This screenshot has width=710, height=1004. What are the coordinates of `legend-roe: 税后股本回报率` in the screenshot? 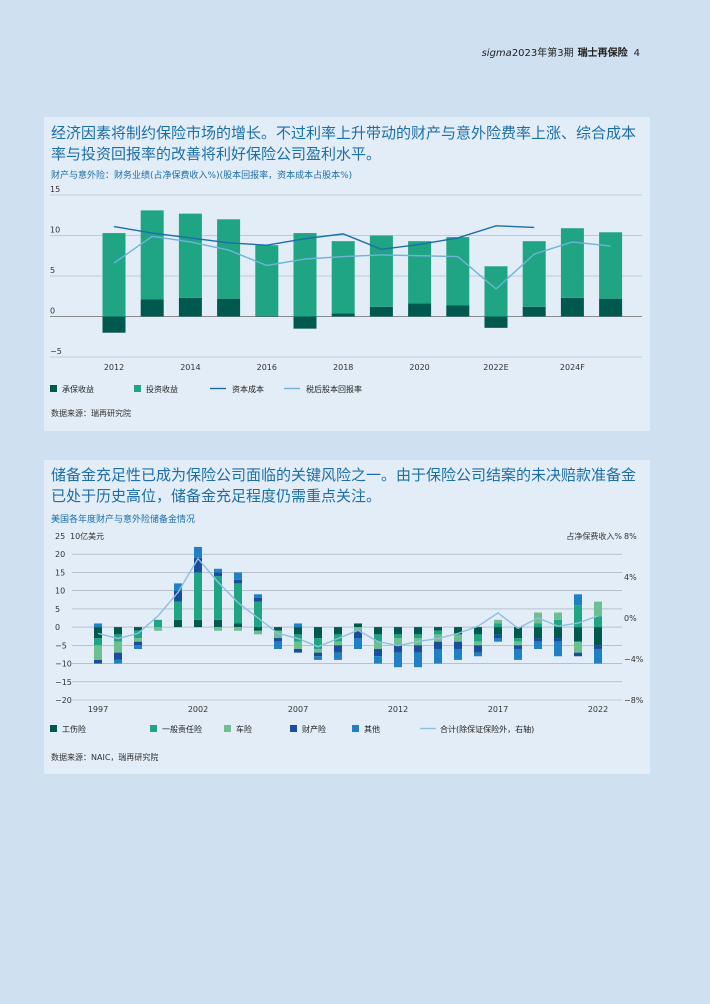 It's located at (334, 389).